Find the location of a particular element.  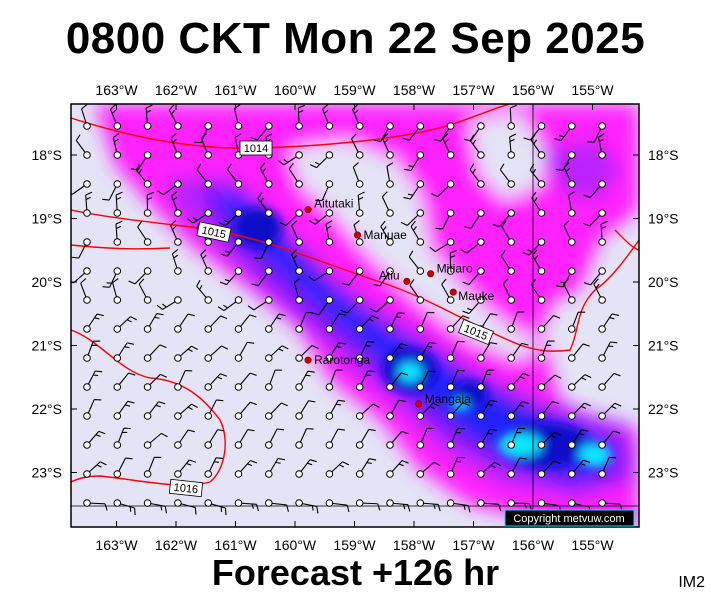

latitude-tick-label: 19°S is located at coordinates (663, 219).